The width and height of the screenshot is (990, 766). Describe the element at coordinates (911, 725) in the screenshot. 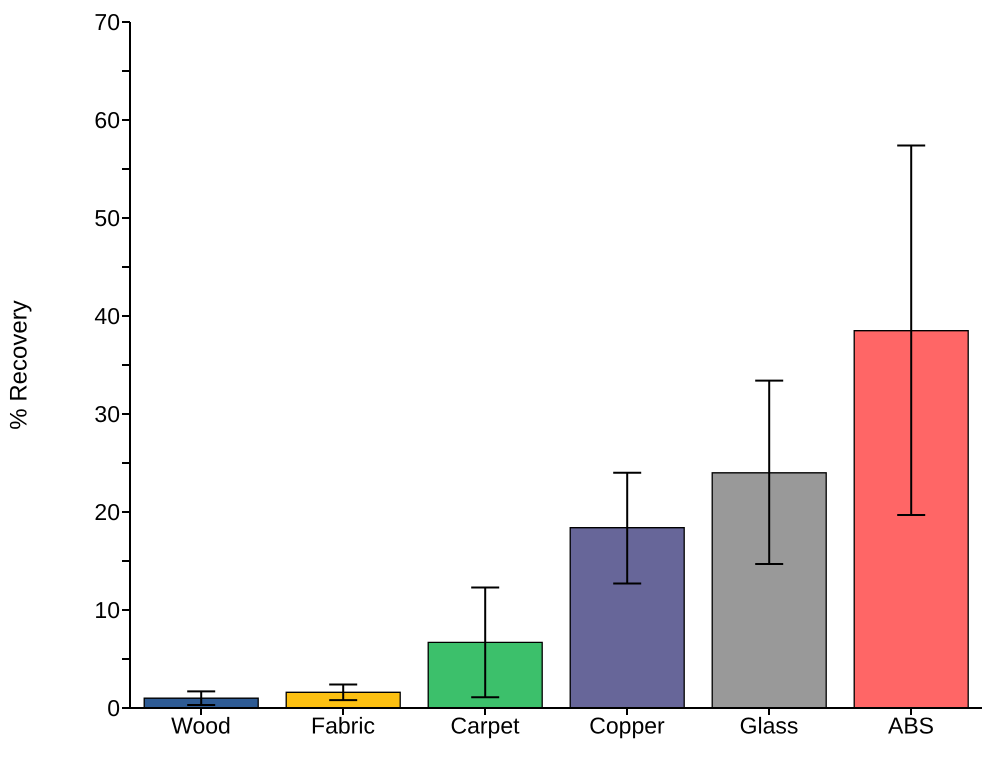

I see `x-tick-label: ABS` at that location.